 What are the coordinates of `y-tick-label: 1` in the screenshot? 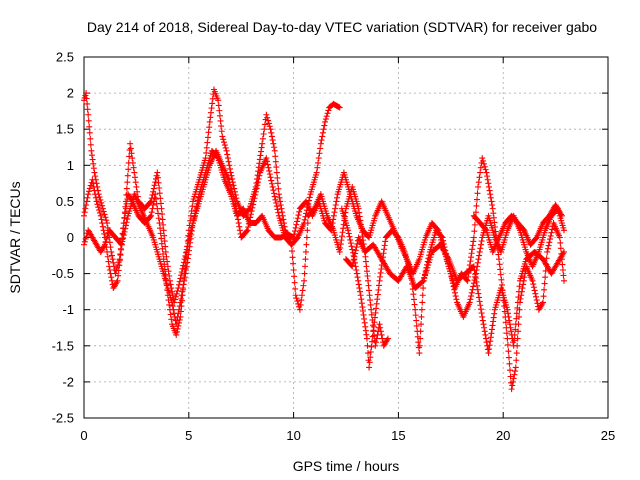 It's located at (70, 165).